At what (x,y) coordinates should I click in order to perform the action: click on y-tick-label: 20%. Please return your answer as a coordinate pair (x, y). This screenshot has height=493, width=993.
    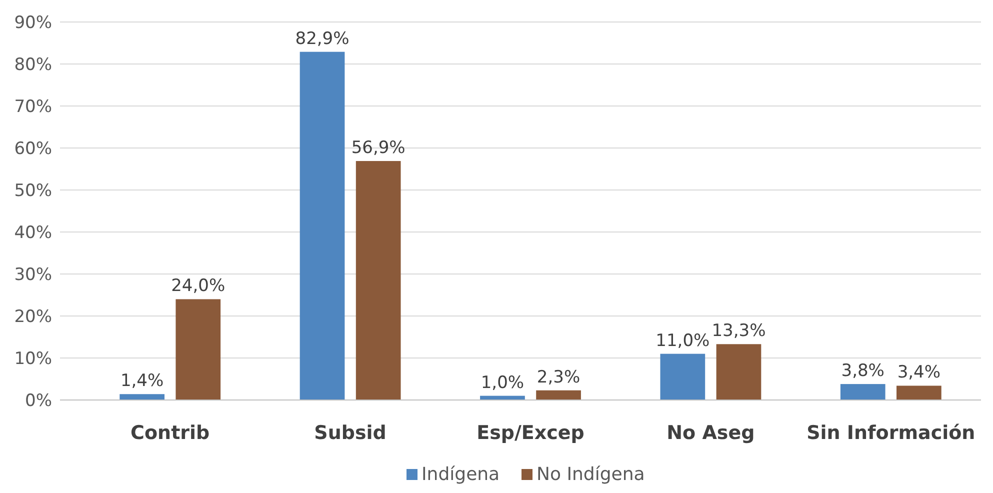
    Looking at the image, I should click on (33, 316).